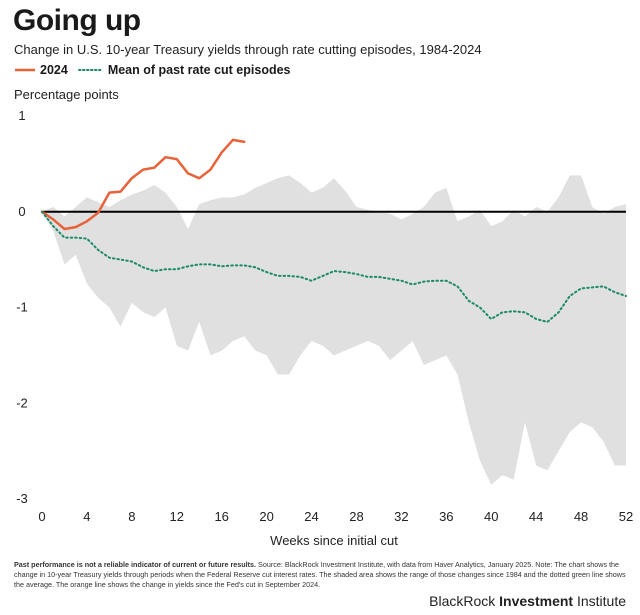 The width and height of the screenshot is (640, 615). What do you see at coordinates (401, 516) in the screenshot?
I see `x-tick-label: 32` at bounding box center [401, 516].